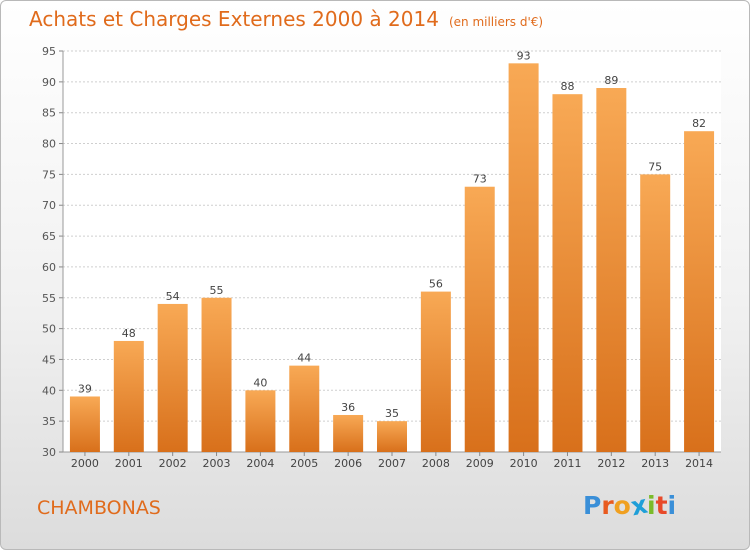  I want to click on y-tick-label: 35, so click(49, 421).